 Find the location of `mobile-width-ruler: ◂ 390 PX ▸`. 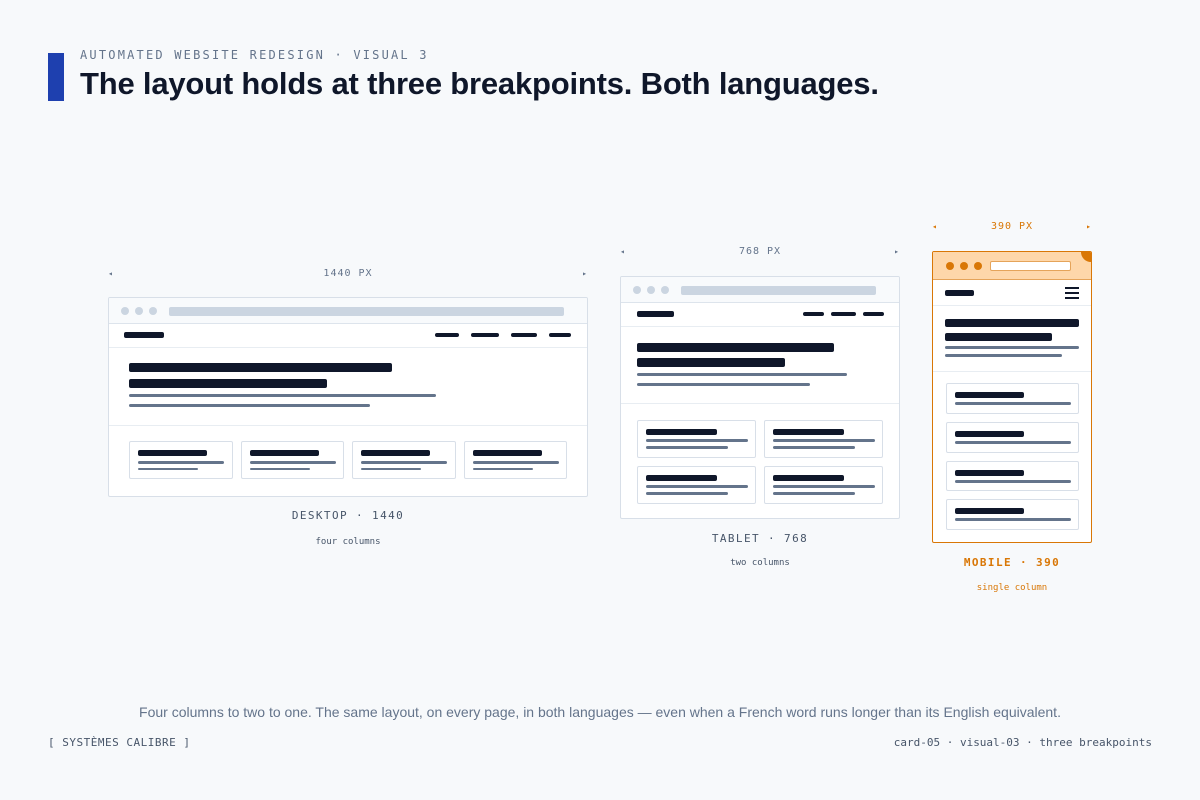

mobile-width-ruler: ◂ 390 PX ▸ is located at coordinates (1012, 227).